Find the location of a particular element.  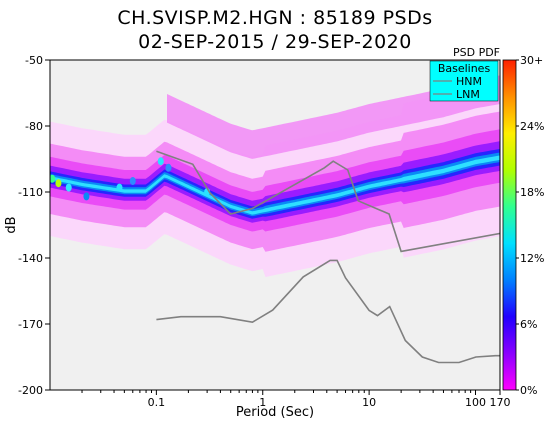

colorbar-tick-label: 18% is located at coordinates (532, 192).